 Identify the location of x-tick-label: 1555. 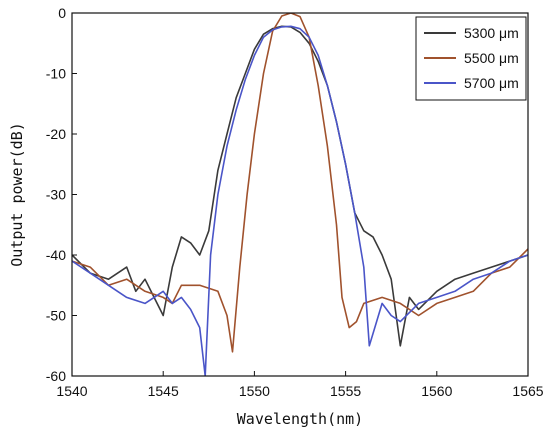
(345, 391).